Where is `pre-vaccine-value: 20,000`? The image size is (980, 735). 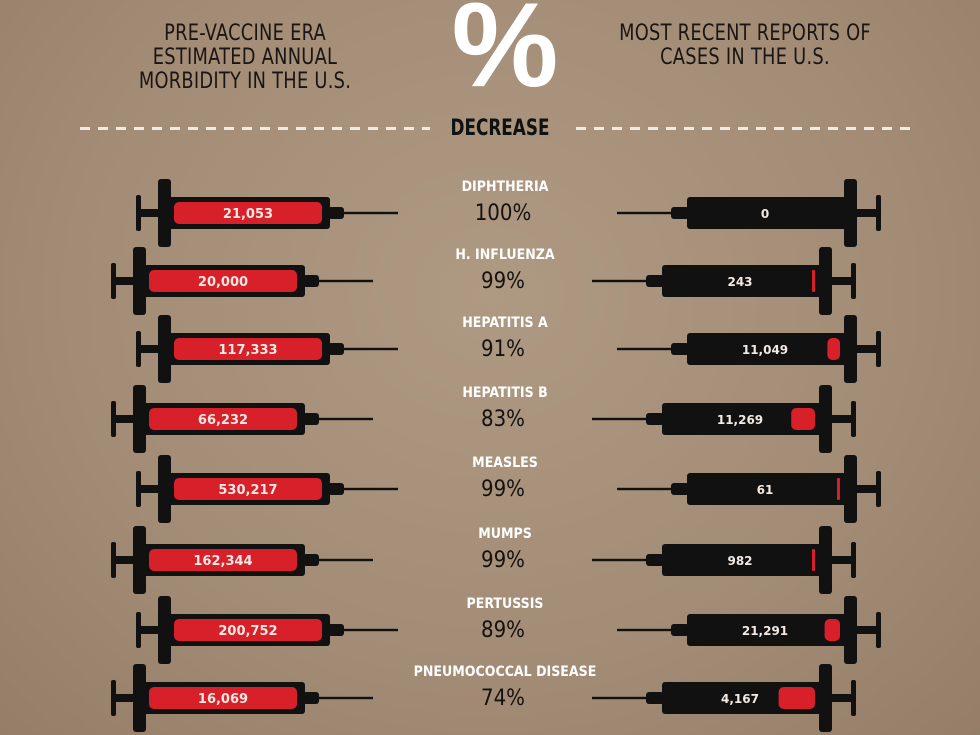
pre-vaccine-value: 20,000 is located at coordinates (223, 282).